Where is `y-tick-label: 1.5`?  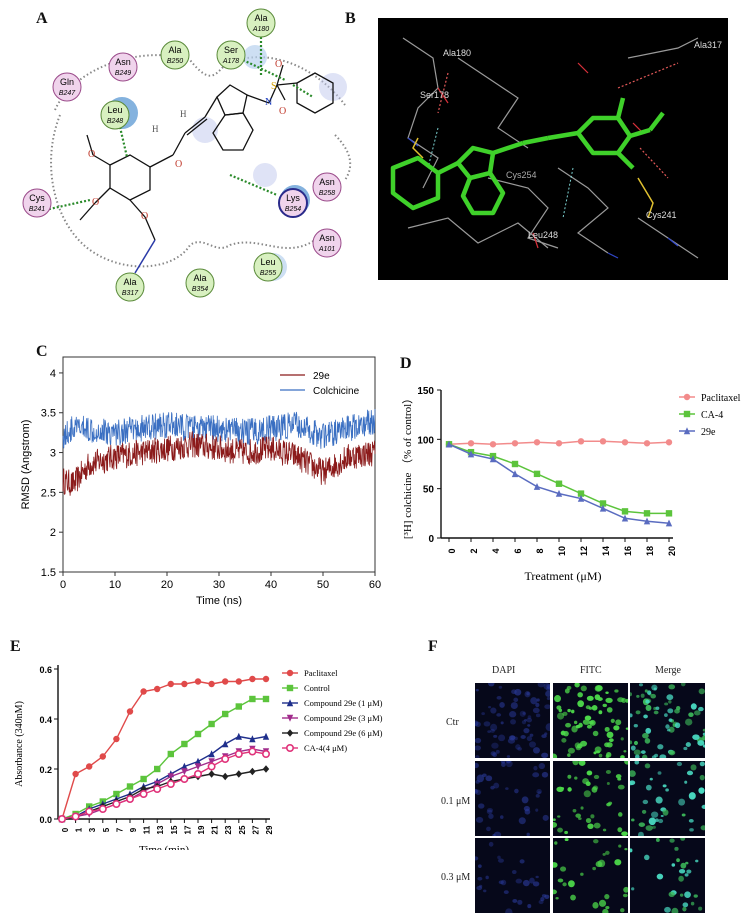
y-tick-label: 1.5 is located at coordinates (48, 573).